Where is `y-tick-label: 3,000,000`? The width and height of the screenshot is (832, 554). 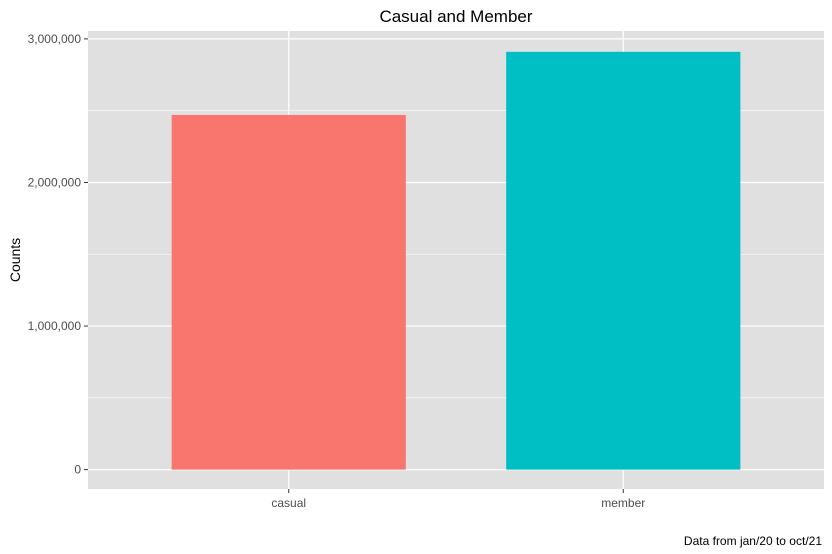 y-tick-label: 3,000,000 is located at coordinates (55, 39).